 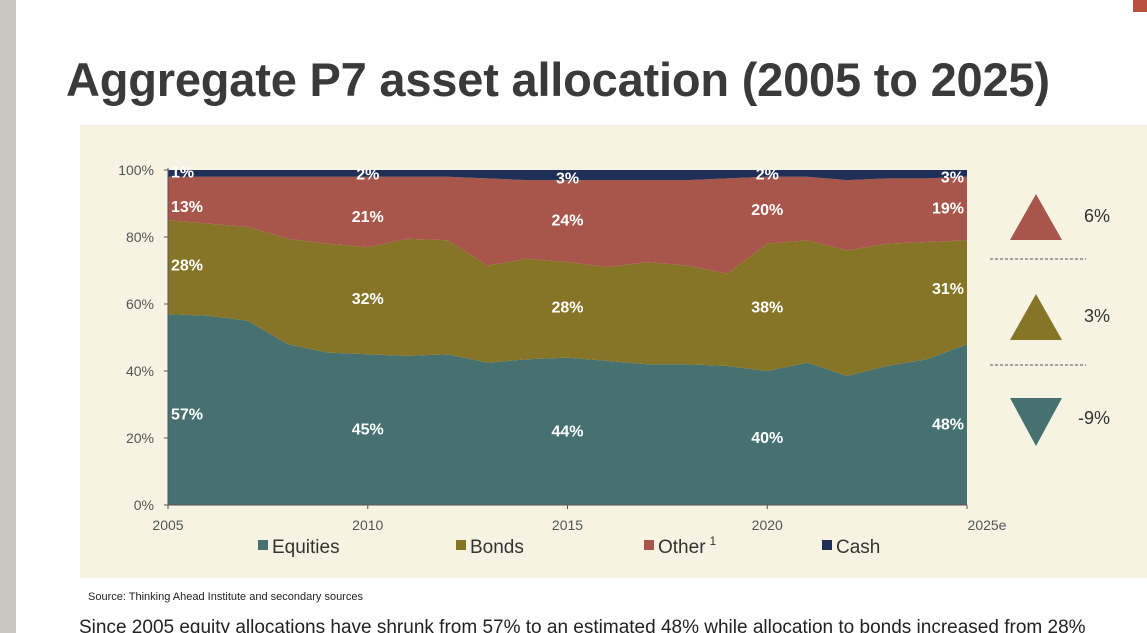 What do you see at coordinates (948, 425) in the screenshot?
I see `data-label-equities: 48%` at bounding box center [948, 425].